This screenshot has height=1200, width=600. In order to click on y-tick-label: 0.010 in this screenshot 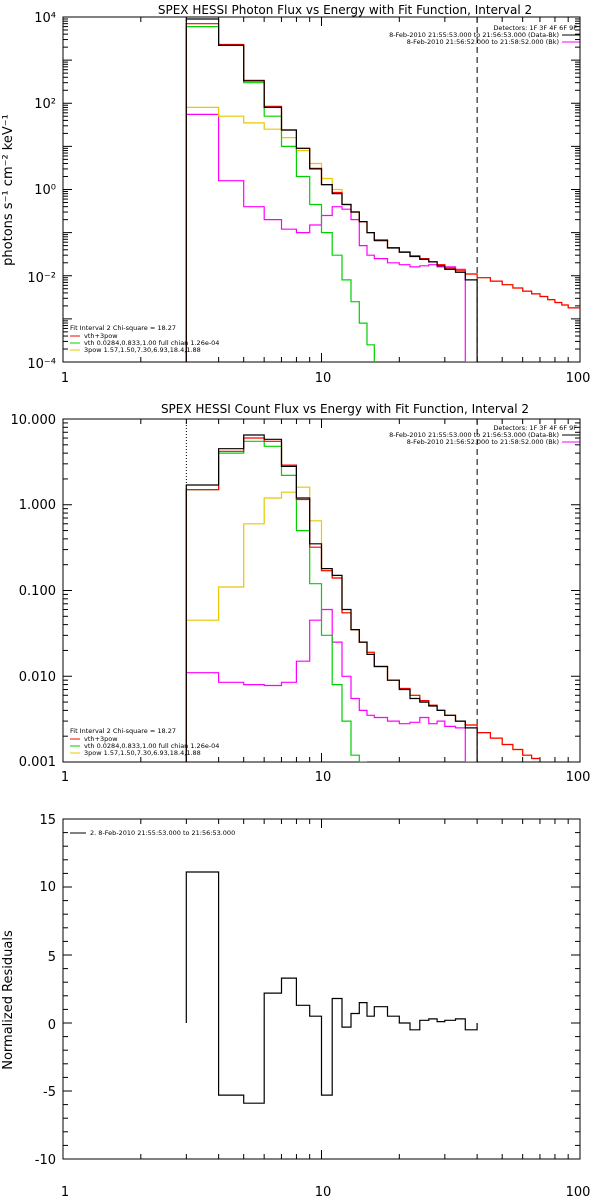, I will do `click(37, 677)`.